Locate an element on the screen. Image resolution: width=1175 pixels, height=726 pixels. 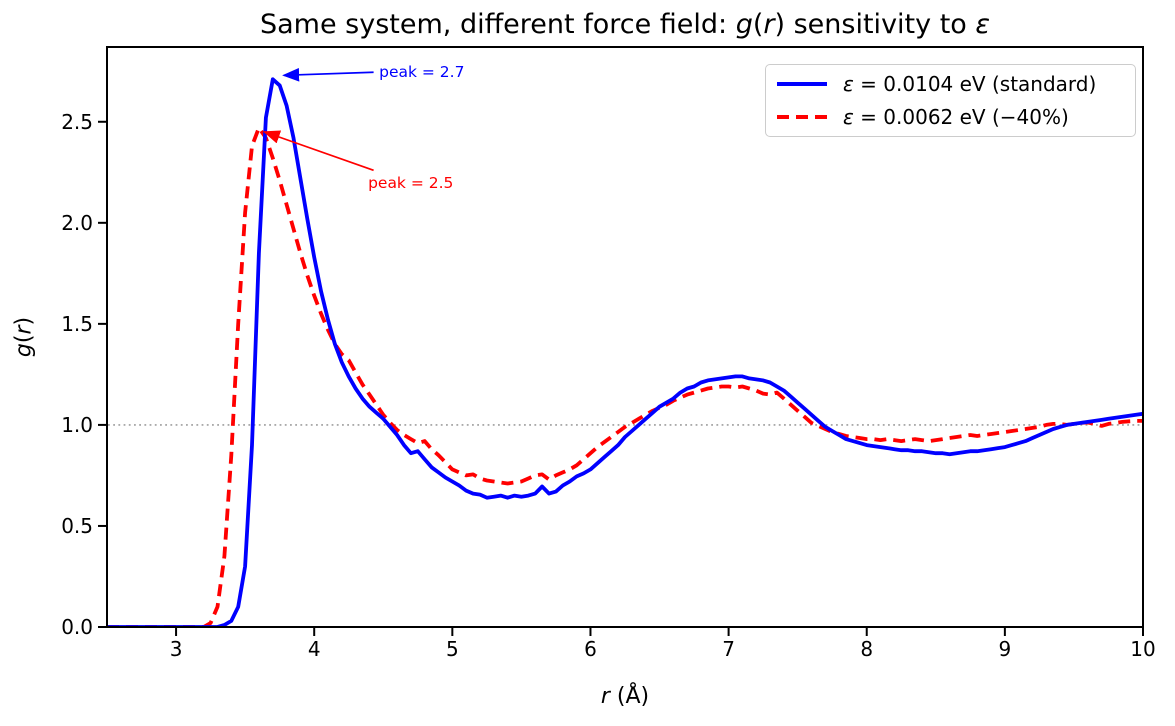
chart-title-math-r: r is located at coordinates (769, 24).